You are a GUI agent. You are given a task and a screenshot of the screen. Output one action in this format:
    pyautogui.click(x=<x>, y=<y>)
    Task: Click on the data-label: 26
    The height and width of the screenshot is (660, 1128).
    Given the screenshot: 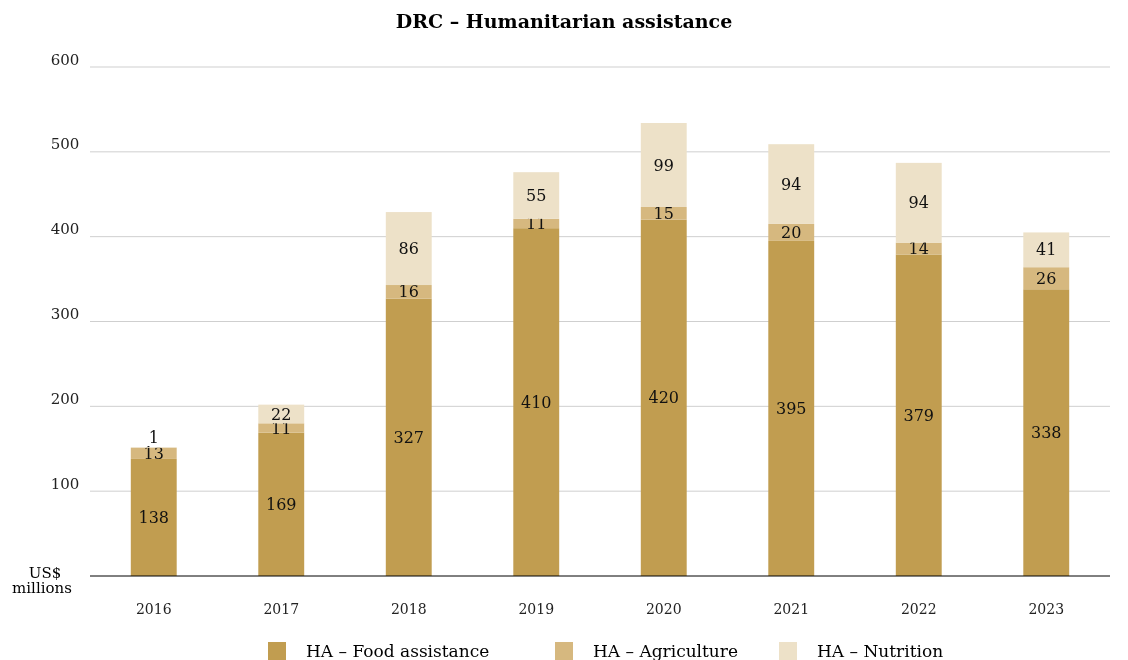 What is the action you would take?
    pyautogui.click(x=1046, y=278)
    